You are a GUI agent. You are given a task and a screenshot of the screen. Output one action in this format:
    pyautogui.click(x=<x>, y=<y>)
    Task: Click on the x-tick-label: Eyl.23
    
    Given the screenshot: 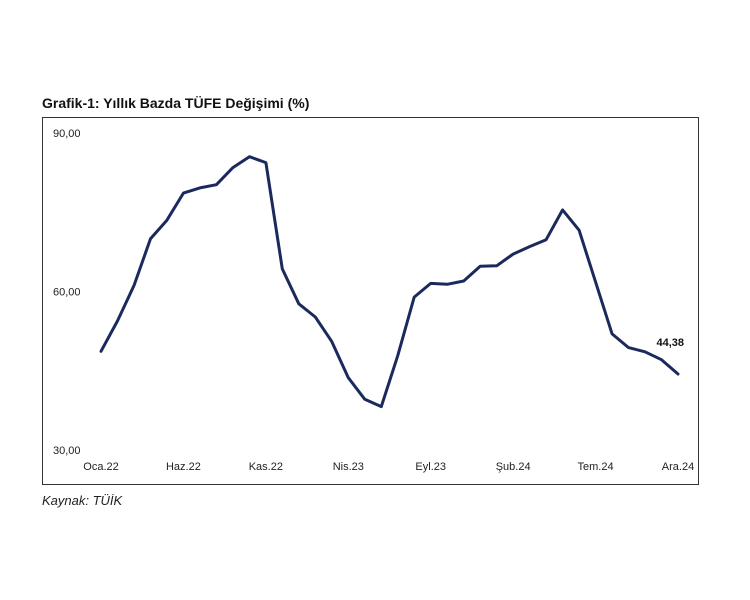 What is the action you would take?
    pyautogui.click(x=430, y=467)
    